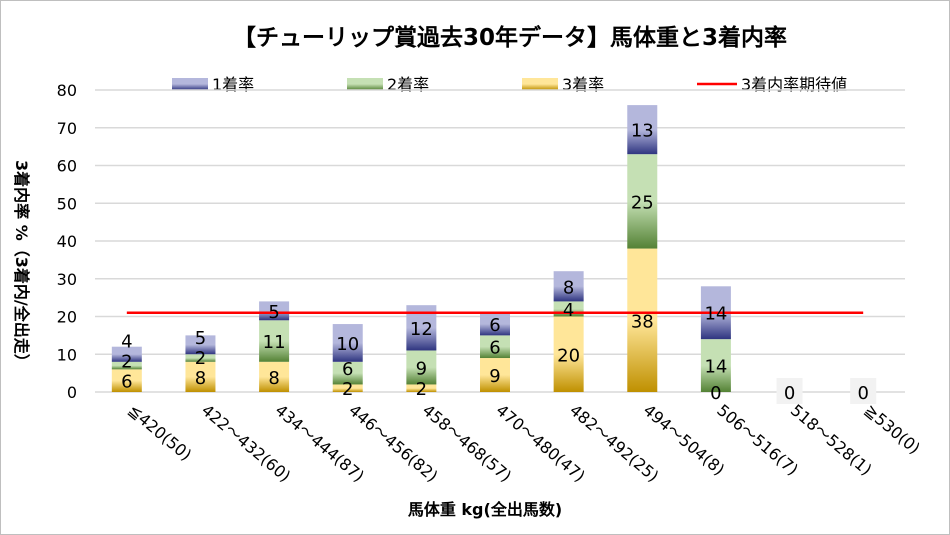  What do you see at coordinates (72, 392) in the screenshot?
I see `y-tick-label: 0` at bounding box center [72, 392].